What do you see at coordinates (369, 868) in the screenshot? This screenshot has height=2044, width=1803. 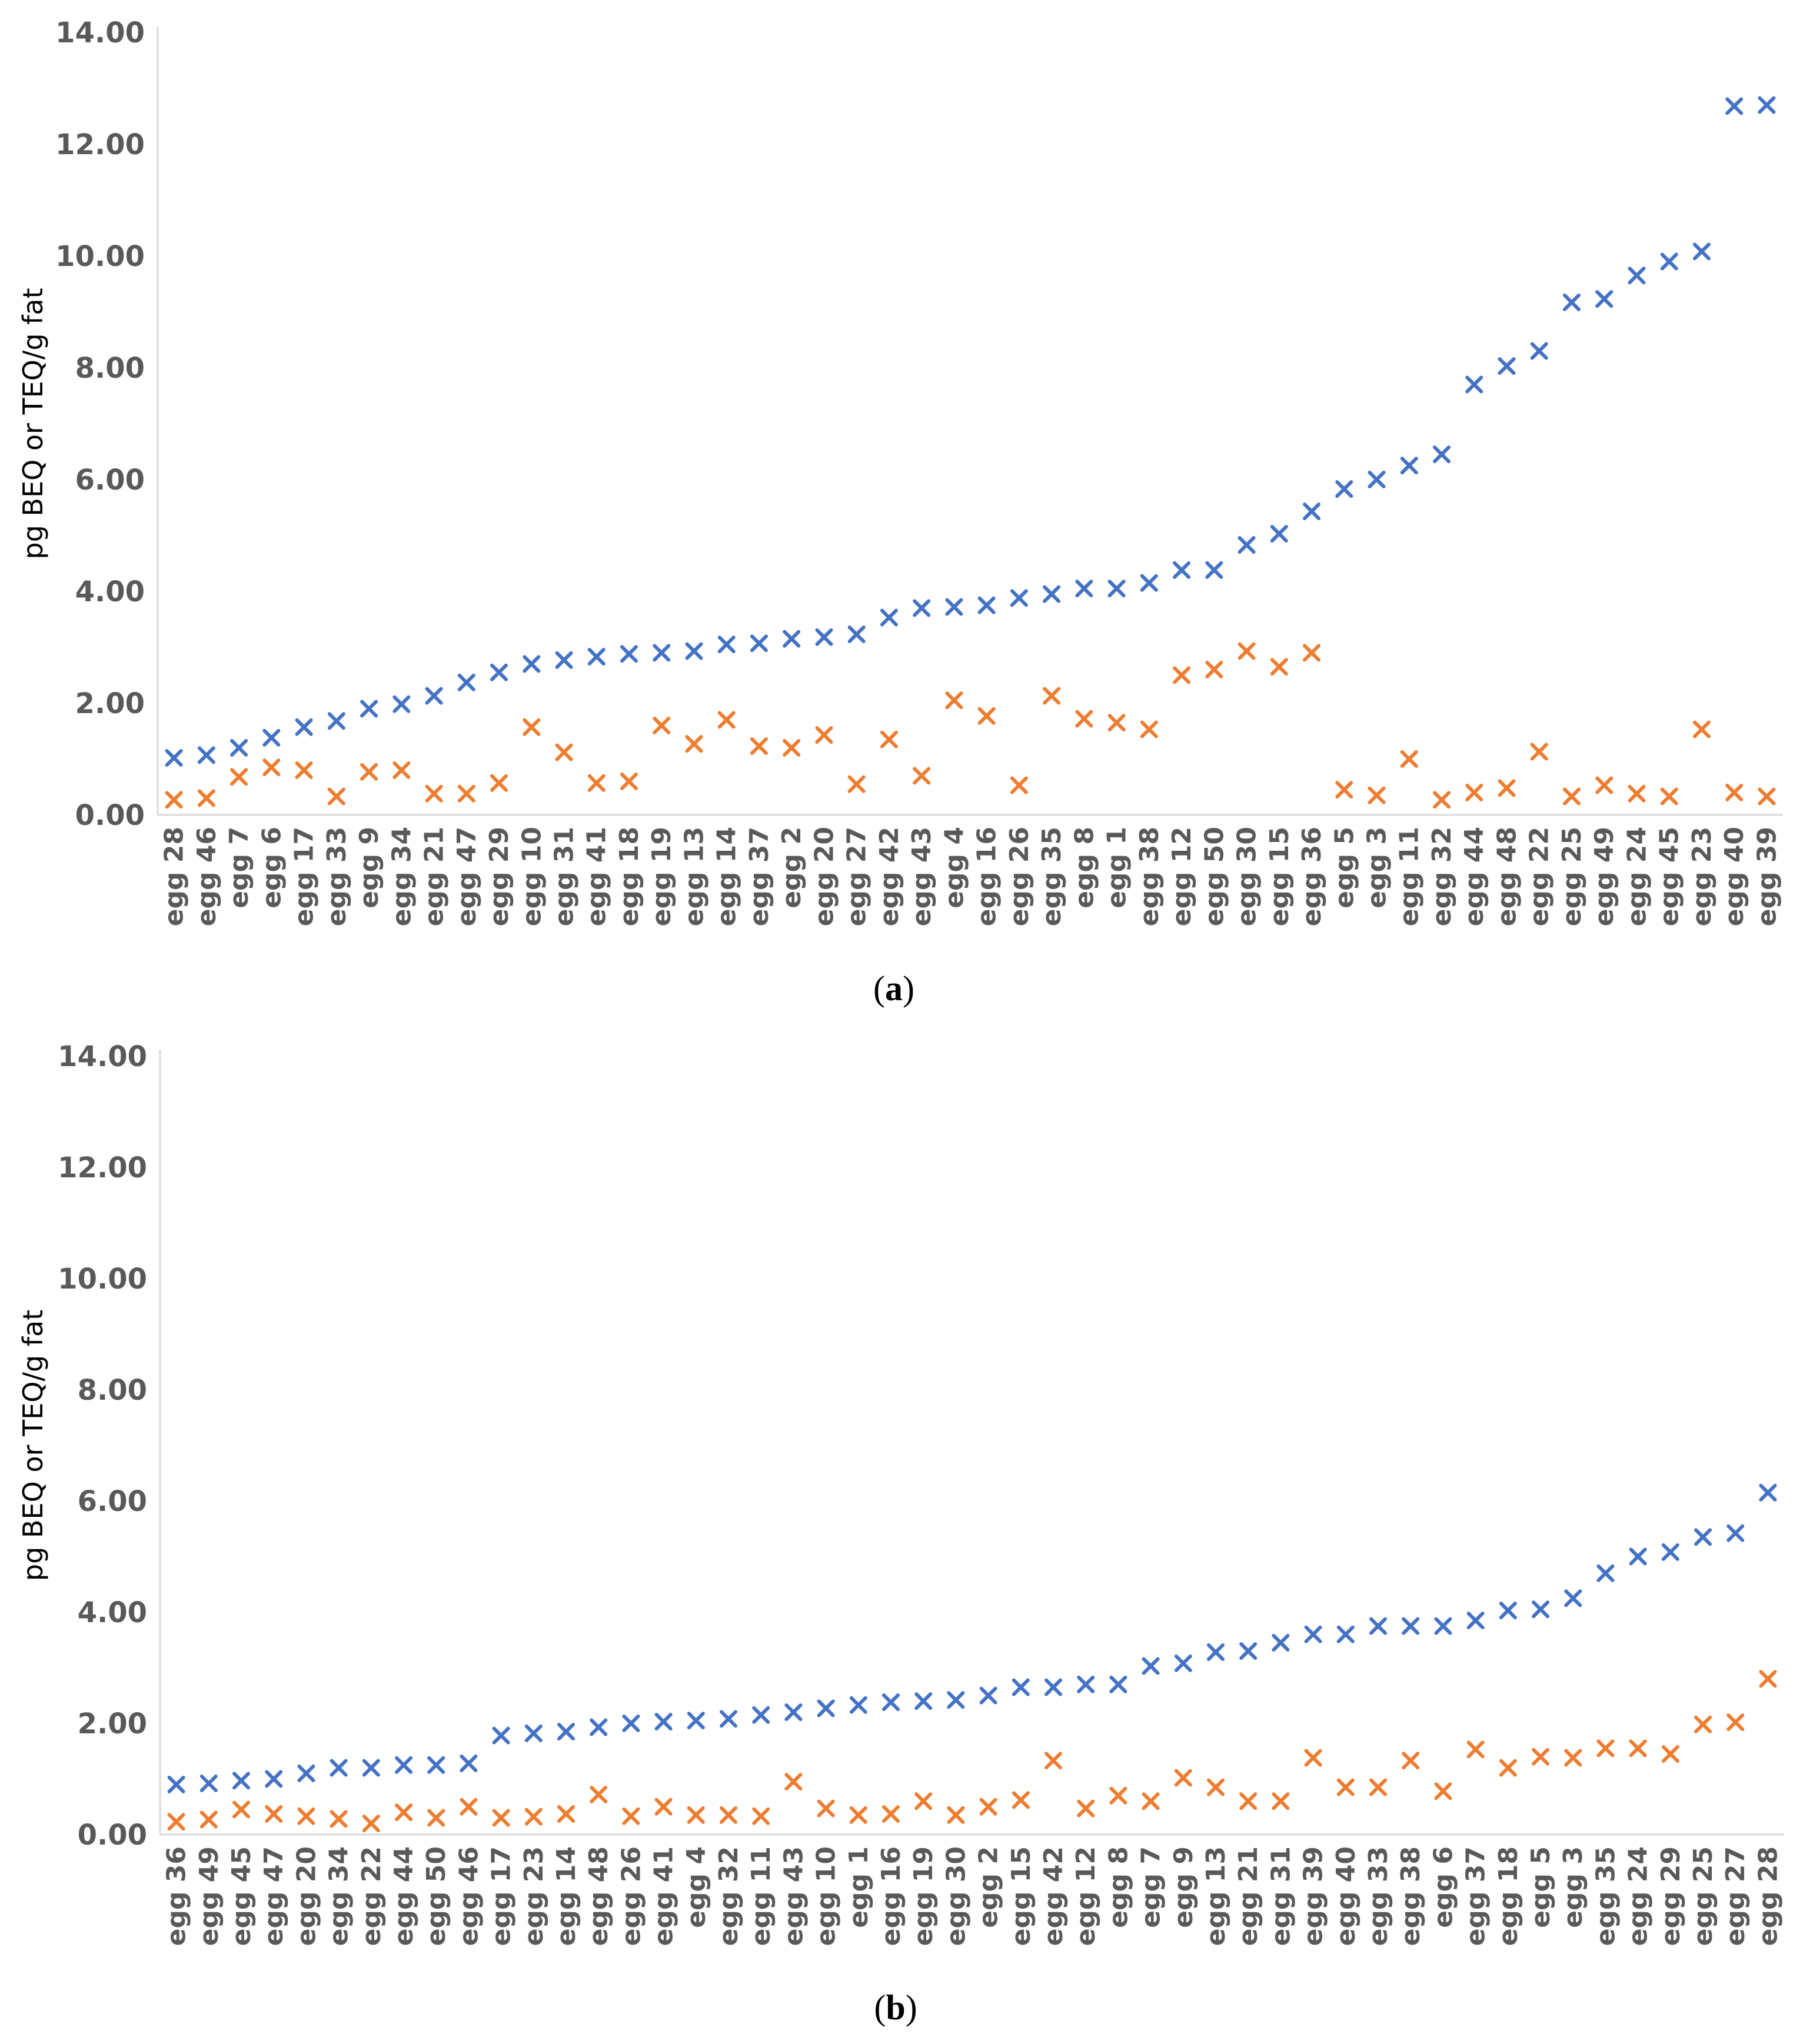 I see `x-category-label: egg 9` at bounding box center [369, 868].